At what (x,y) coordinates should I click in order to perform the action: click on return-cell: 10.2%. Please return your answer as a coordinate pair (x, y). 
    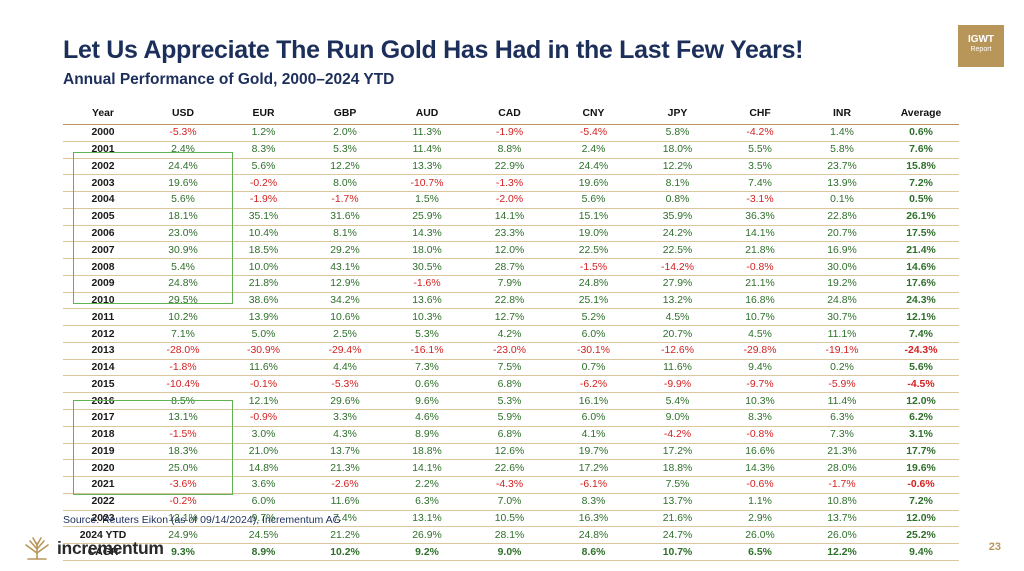
    Looking at the image, I should click on (183, 317).